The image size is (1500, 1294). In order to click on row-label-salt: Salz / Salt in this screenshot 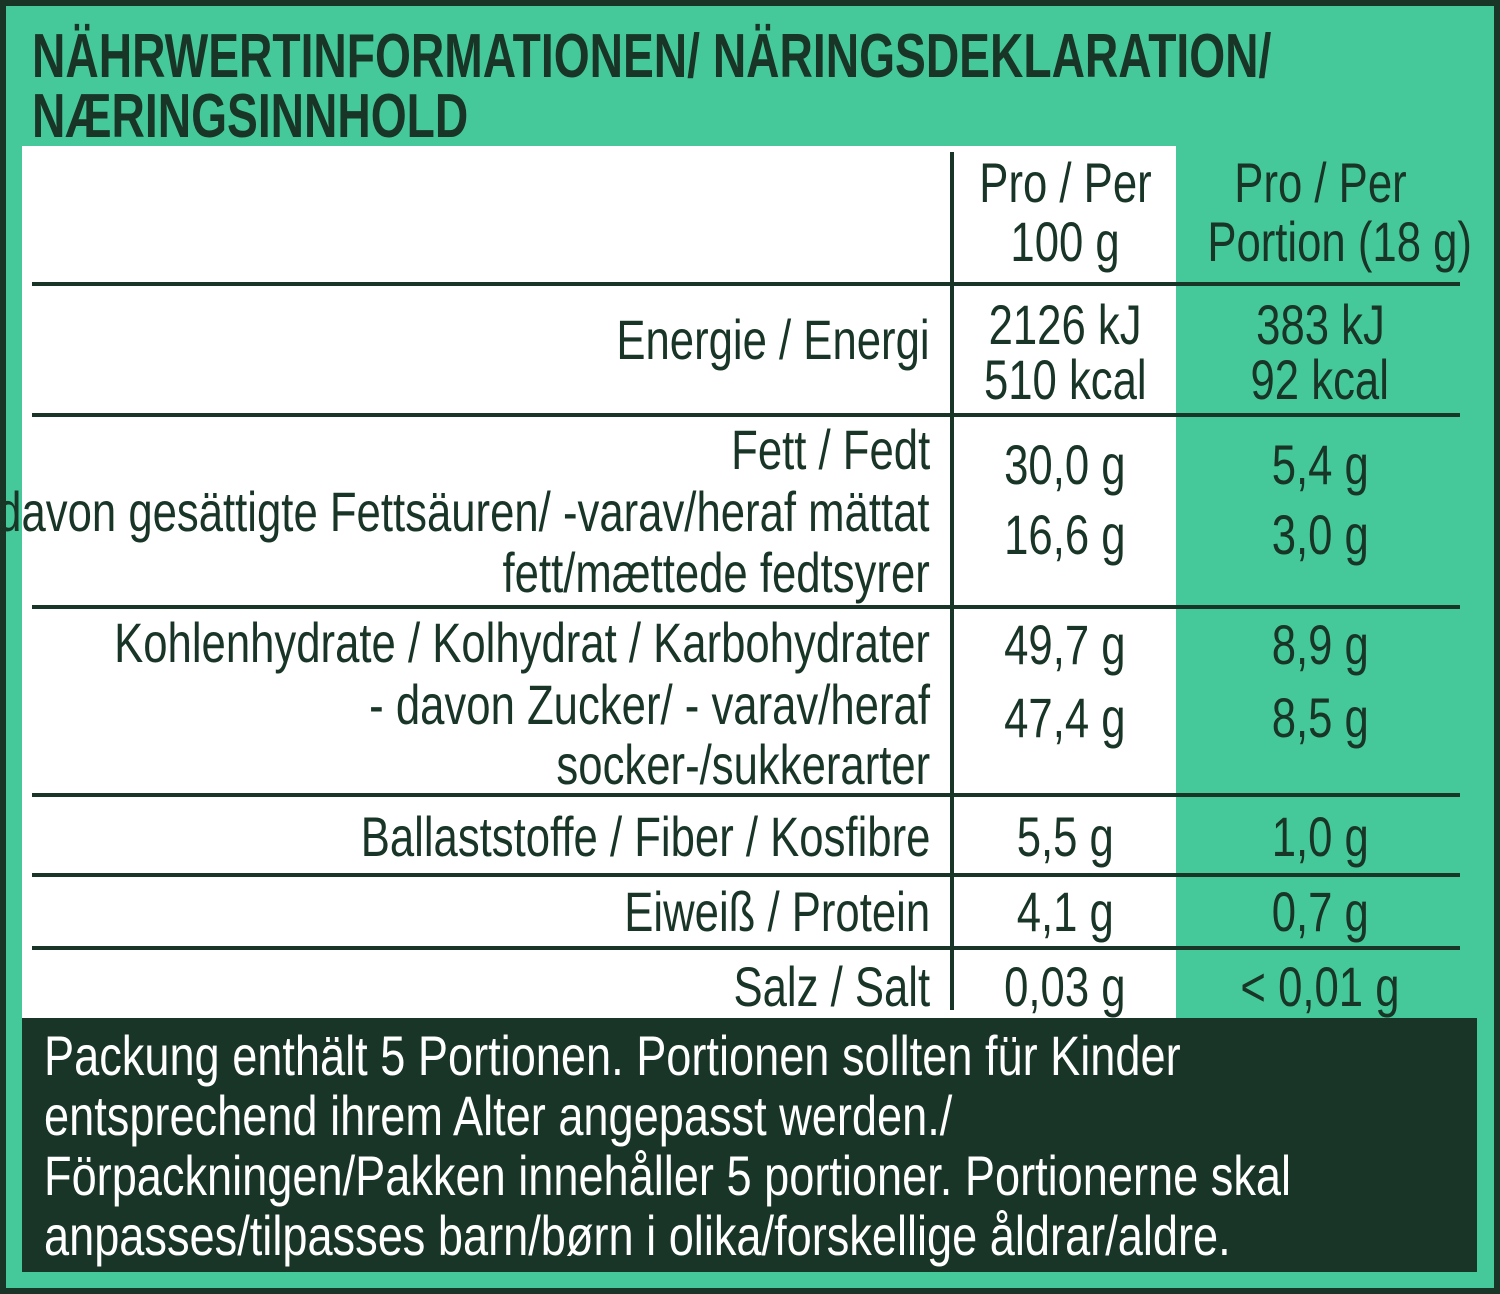, I will do `click(831, 986)`.